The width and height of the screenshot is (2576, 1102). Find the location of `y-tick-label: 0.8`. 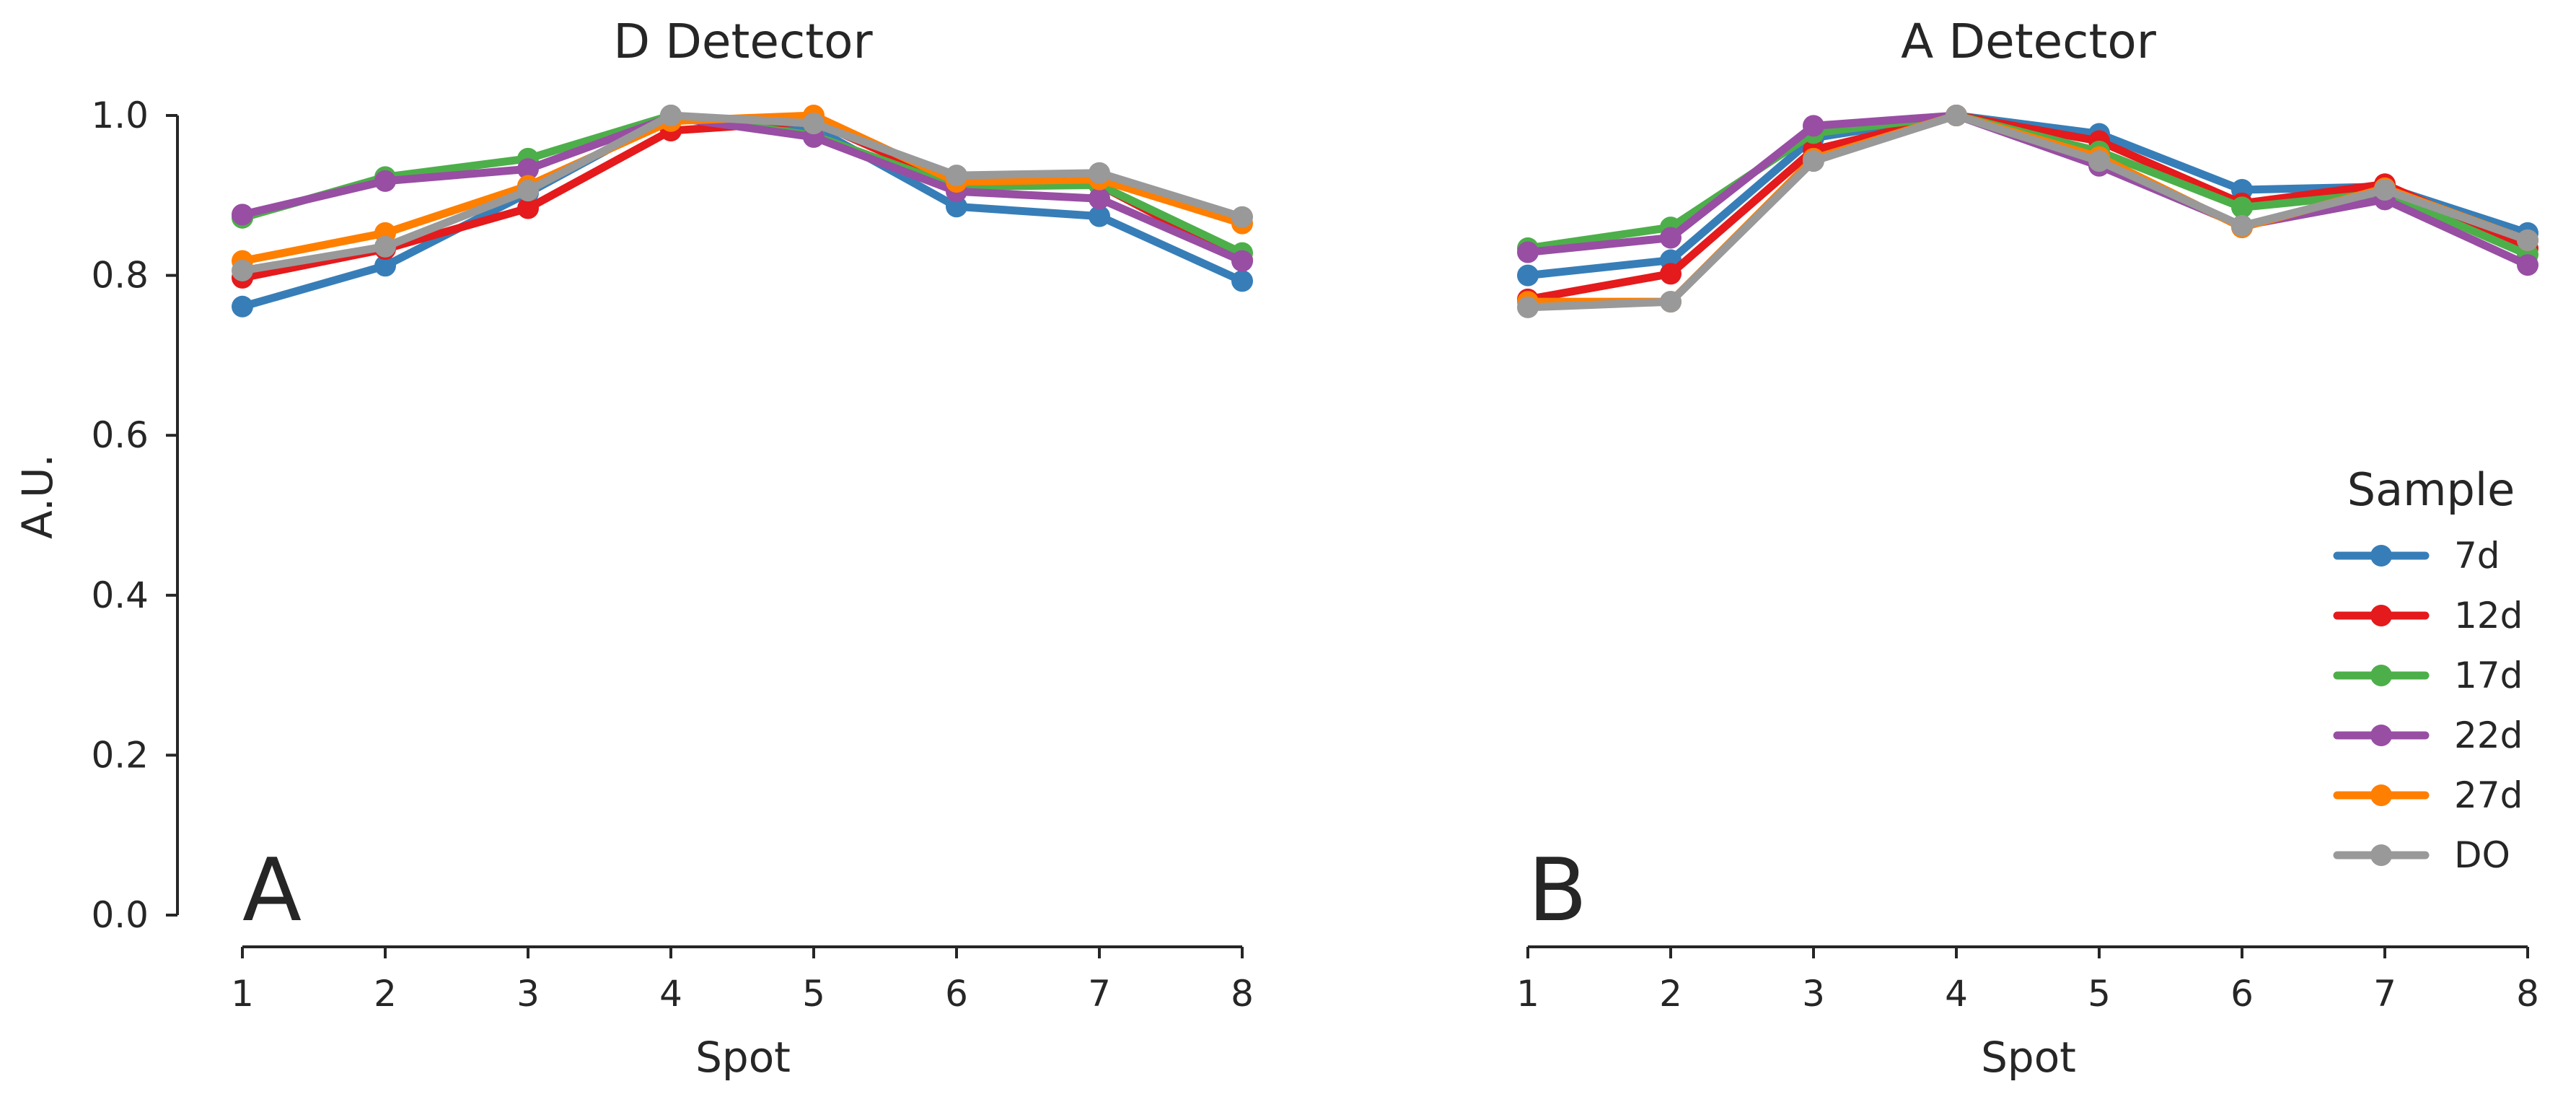

y-tick-label: 0.8 is located at coordinates (120, 276).